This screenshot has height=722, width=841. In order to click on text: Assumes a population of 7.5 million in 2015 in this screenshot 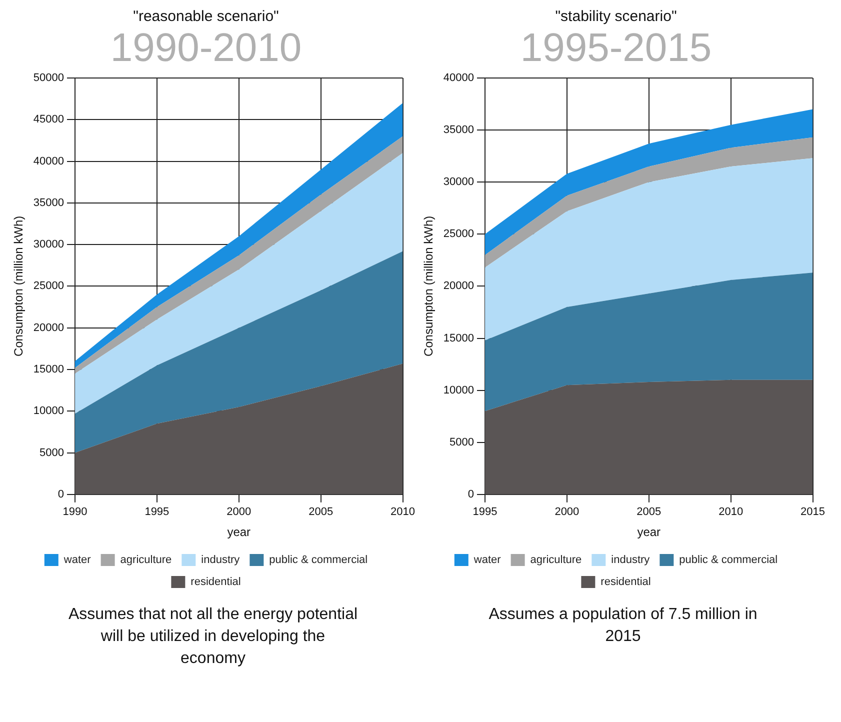, I will do `click(623, 626)`.